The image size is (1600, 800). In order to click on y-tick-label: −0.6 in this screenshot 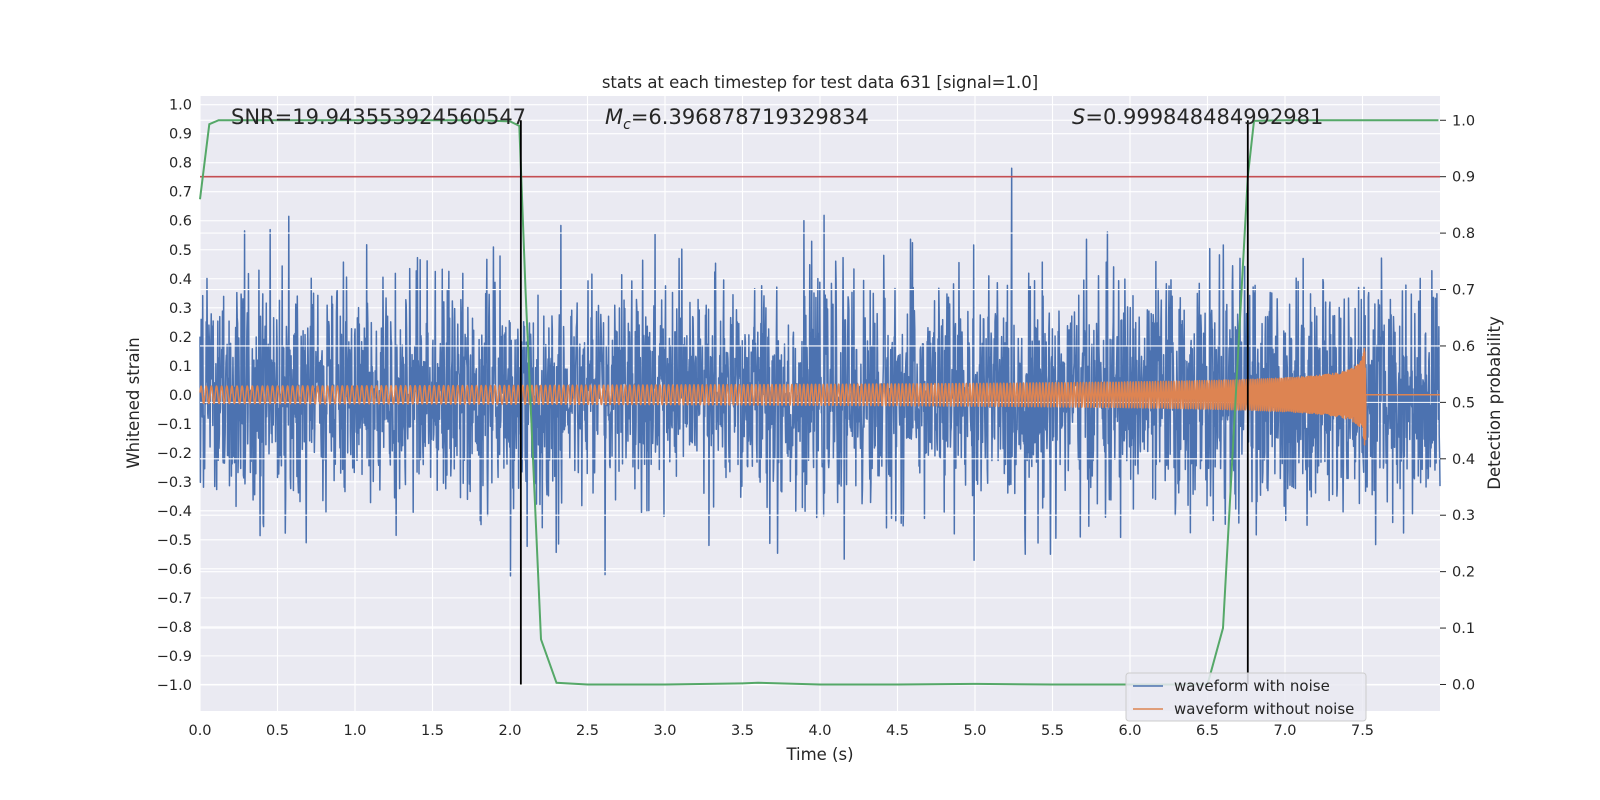, I will do `click(174, 570)`.